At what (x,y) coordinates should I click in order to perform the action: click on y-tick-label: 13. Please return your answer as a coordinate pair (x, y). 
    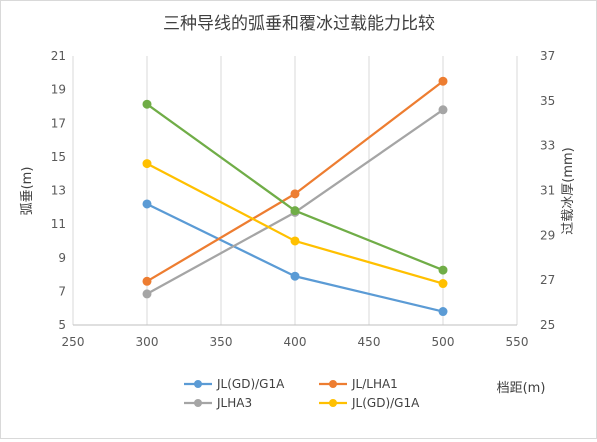
    Looking at the image, I should click on (58, 191).